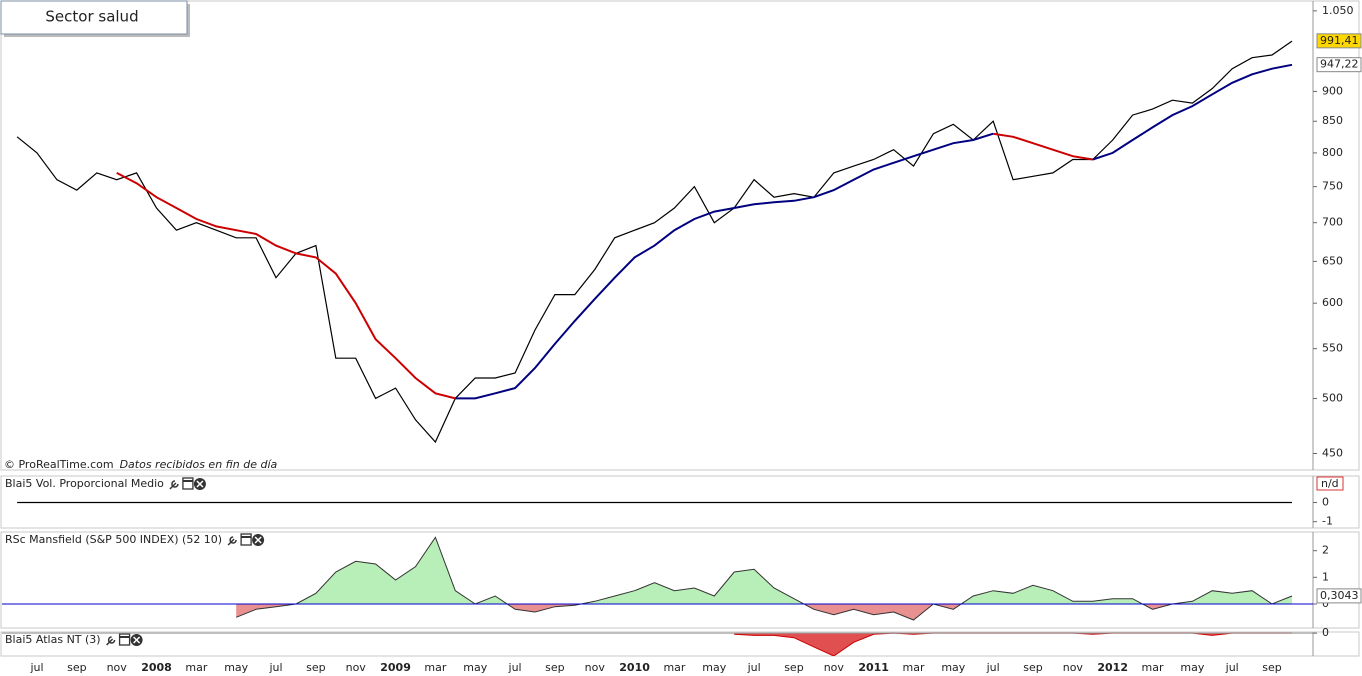  What do you see at coordinates (1332, 222) in the screenshot?
I see `y-tick-label: 700` at bounding box center [1332, 222].